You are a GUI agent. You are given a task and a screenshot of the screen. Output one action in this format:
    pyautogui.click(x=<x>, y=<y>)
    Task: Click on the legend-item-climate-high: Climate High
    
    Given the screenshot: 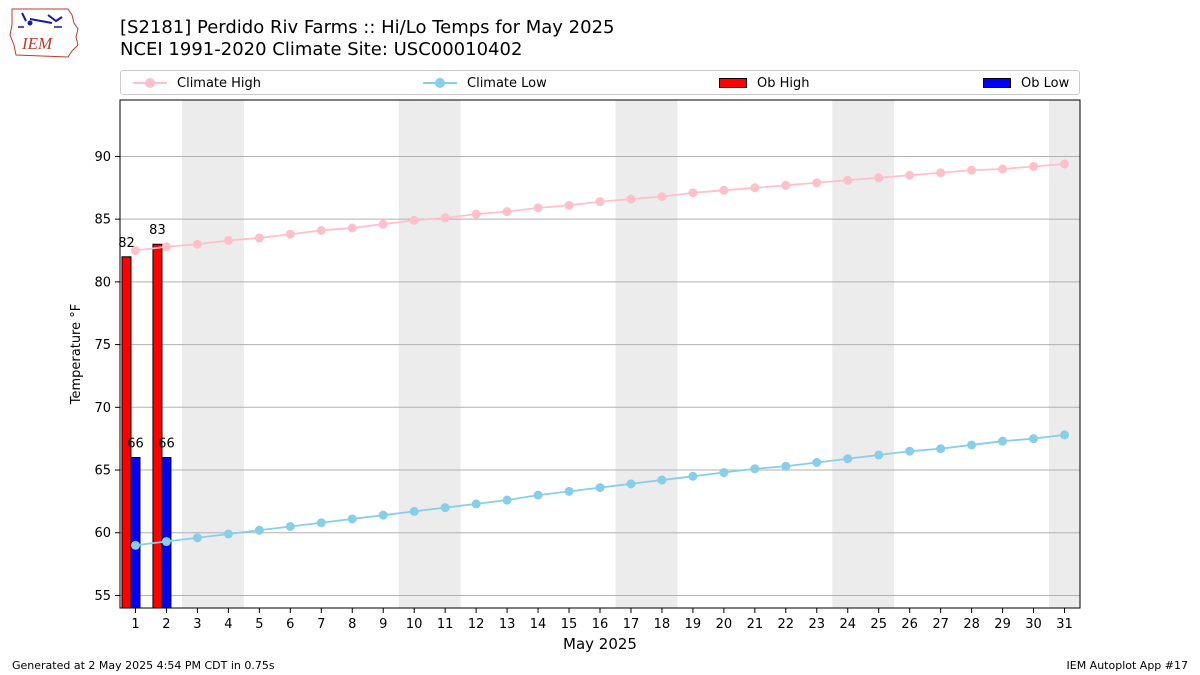 What is the action you would take?
    pyautogui.click(x=197, y=83)
    